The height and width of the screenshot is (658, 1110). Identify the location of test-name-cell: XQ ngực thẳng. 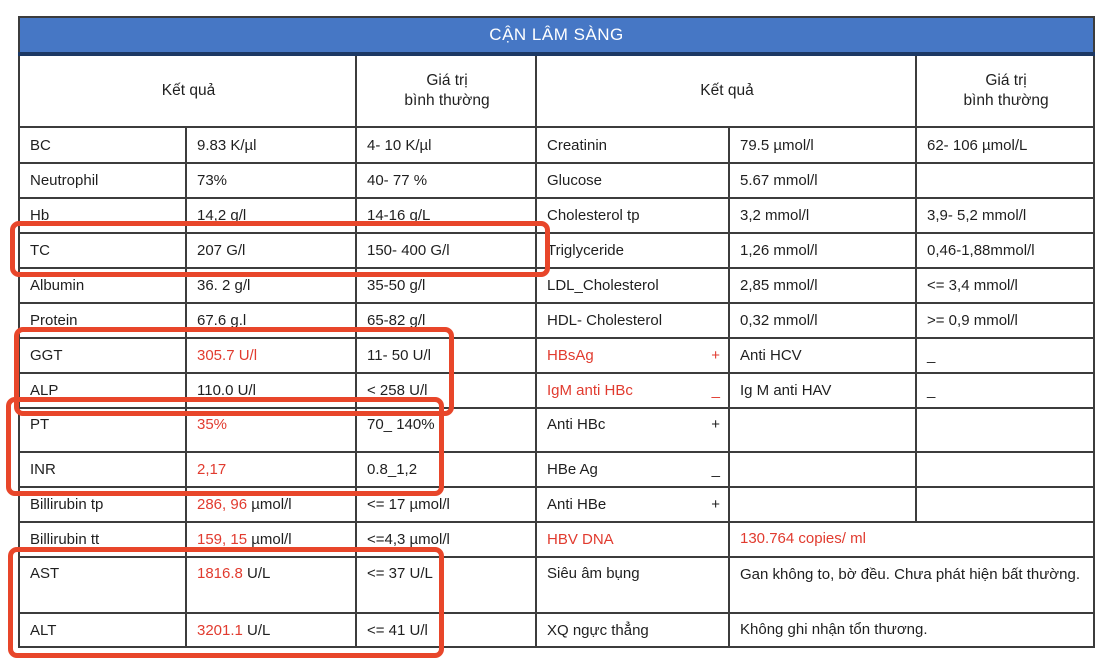
(632, 630).